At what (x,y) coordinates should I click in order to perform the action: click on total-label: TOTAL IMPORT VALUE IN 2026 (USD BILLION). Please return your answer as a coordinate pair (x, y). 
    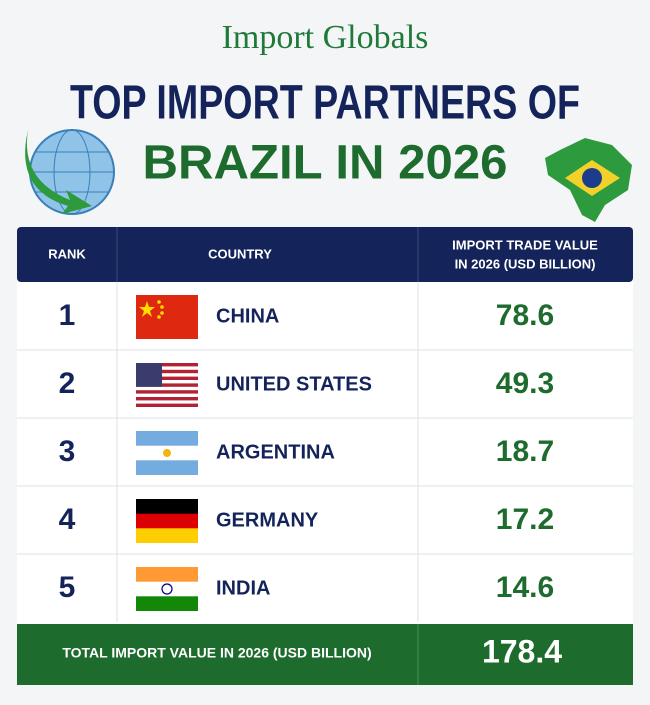
    Looking at the image, I should click on (216, 653).